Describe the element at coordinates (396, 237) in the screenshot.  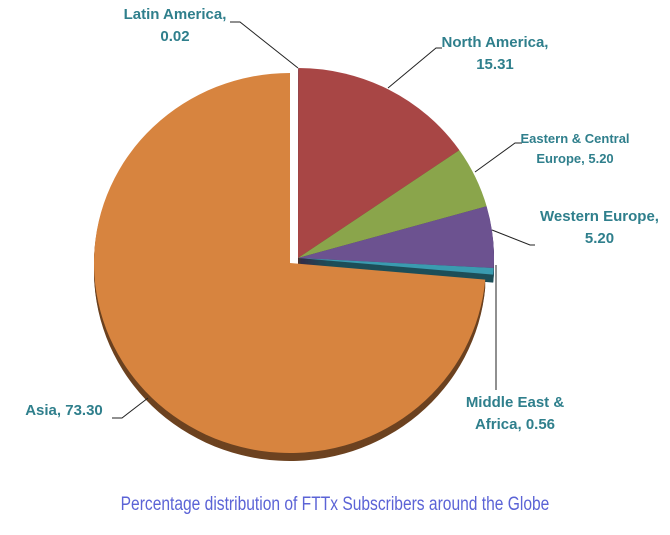
I see `slice-western-europe` at that location.